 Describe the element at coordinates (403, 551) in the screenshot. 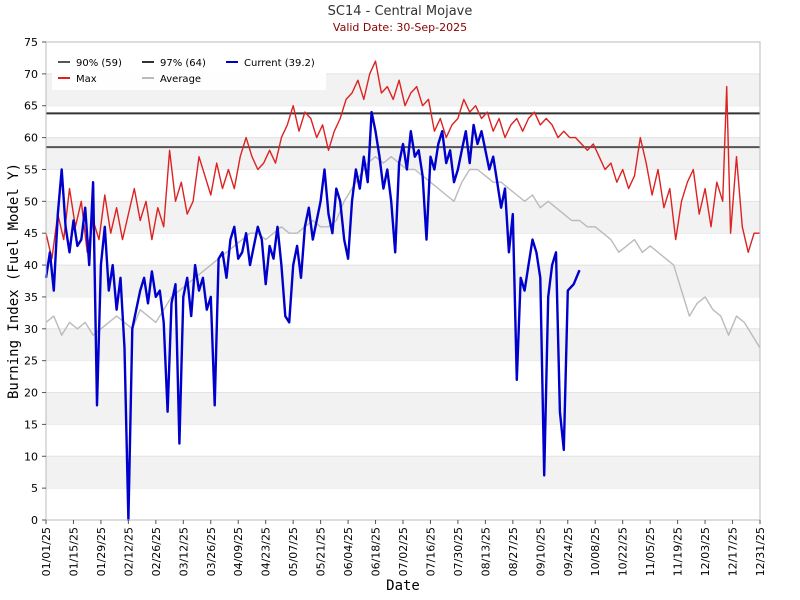

I see `x-tick-label: 07/02/25` at that location.